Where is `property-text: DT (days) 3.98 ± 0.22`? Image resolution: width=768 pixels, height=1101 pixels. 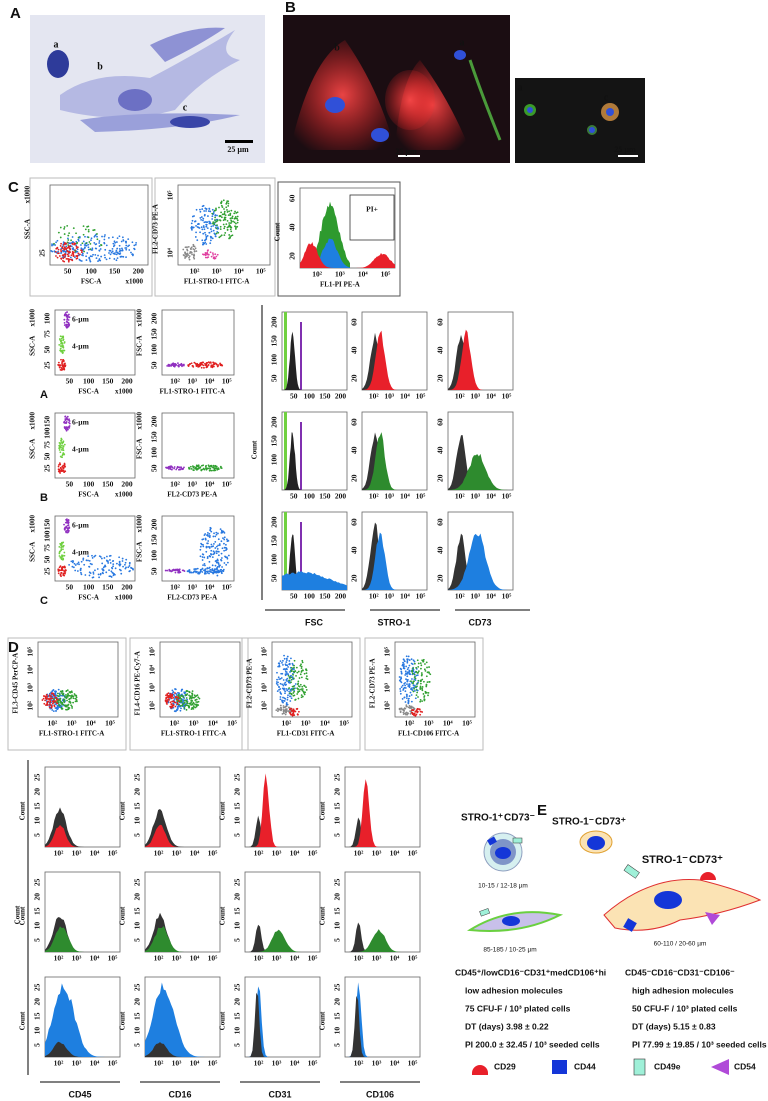
property-text: DT (days) 3.98 ± 0.22 is located at coordinates (507, 1026).